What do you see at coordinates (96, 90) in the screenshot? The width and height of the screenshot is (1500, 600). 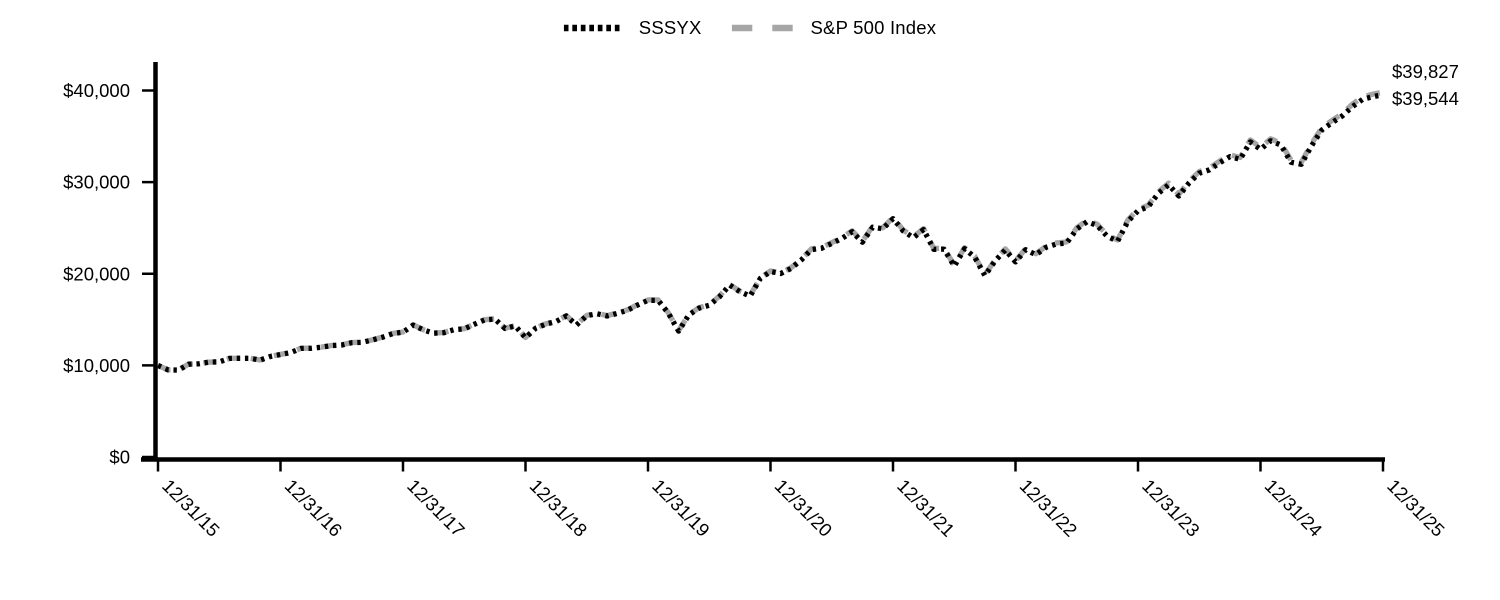 I see `y-tick-label: $40,000` at bounding box center [96, 90].